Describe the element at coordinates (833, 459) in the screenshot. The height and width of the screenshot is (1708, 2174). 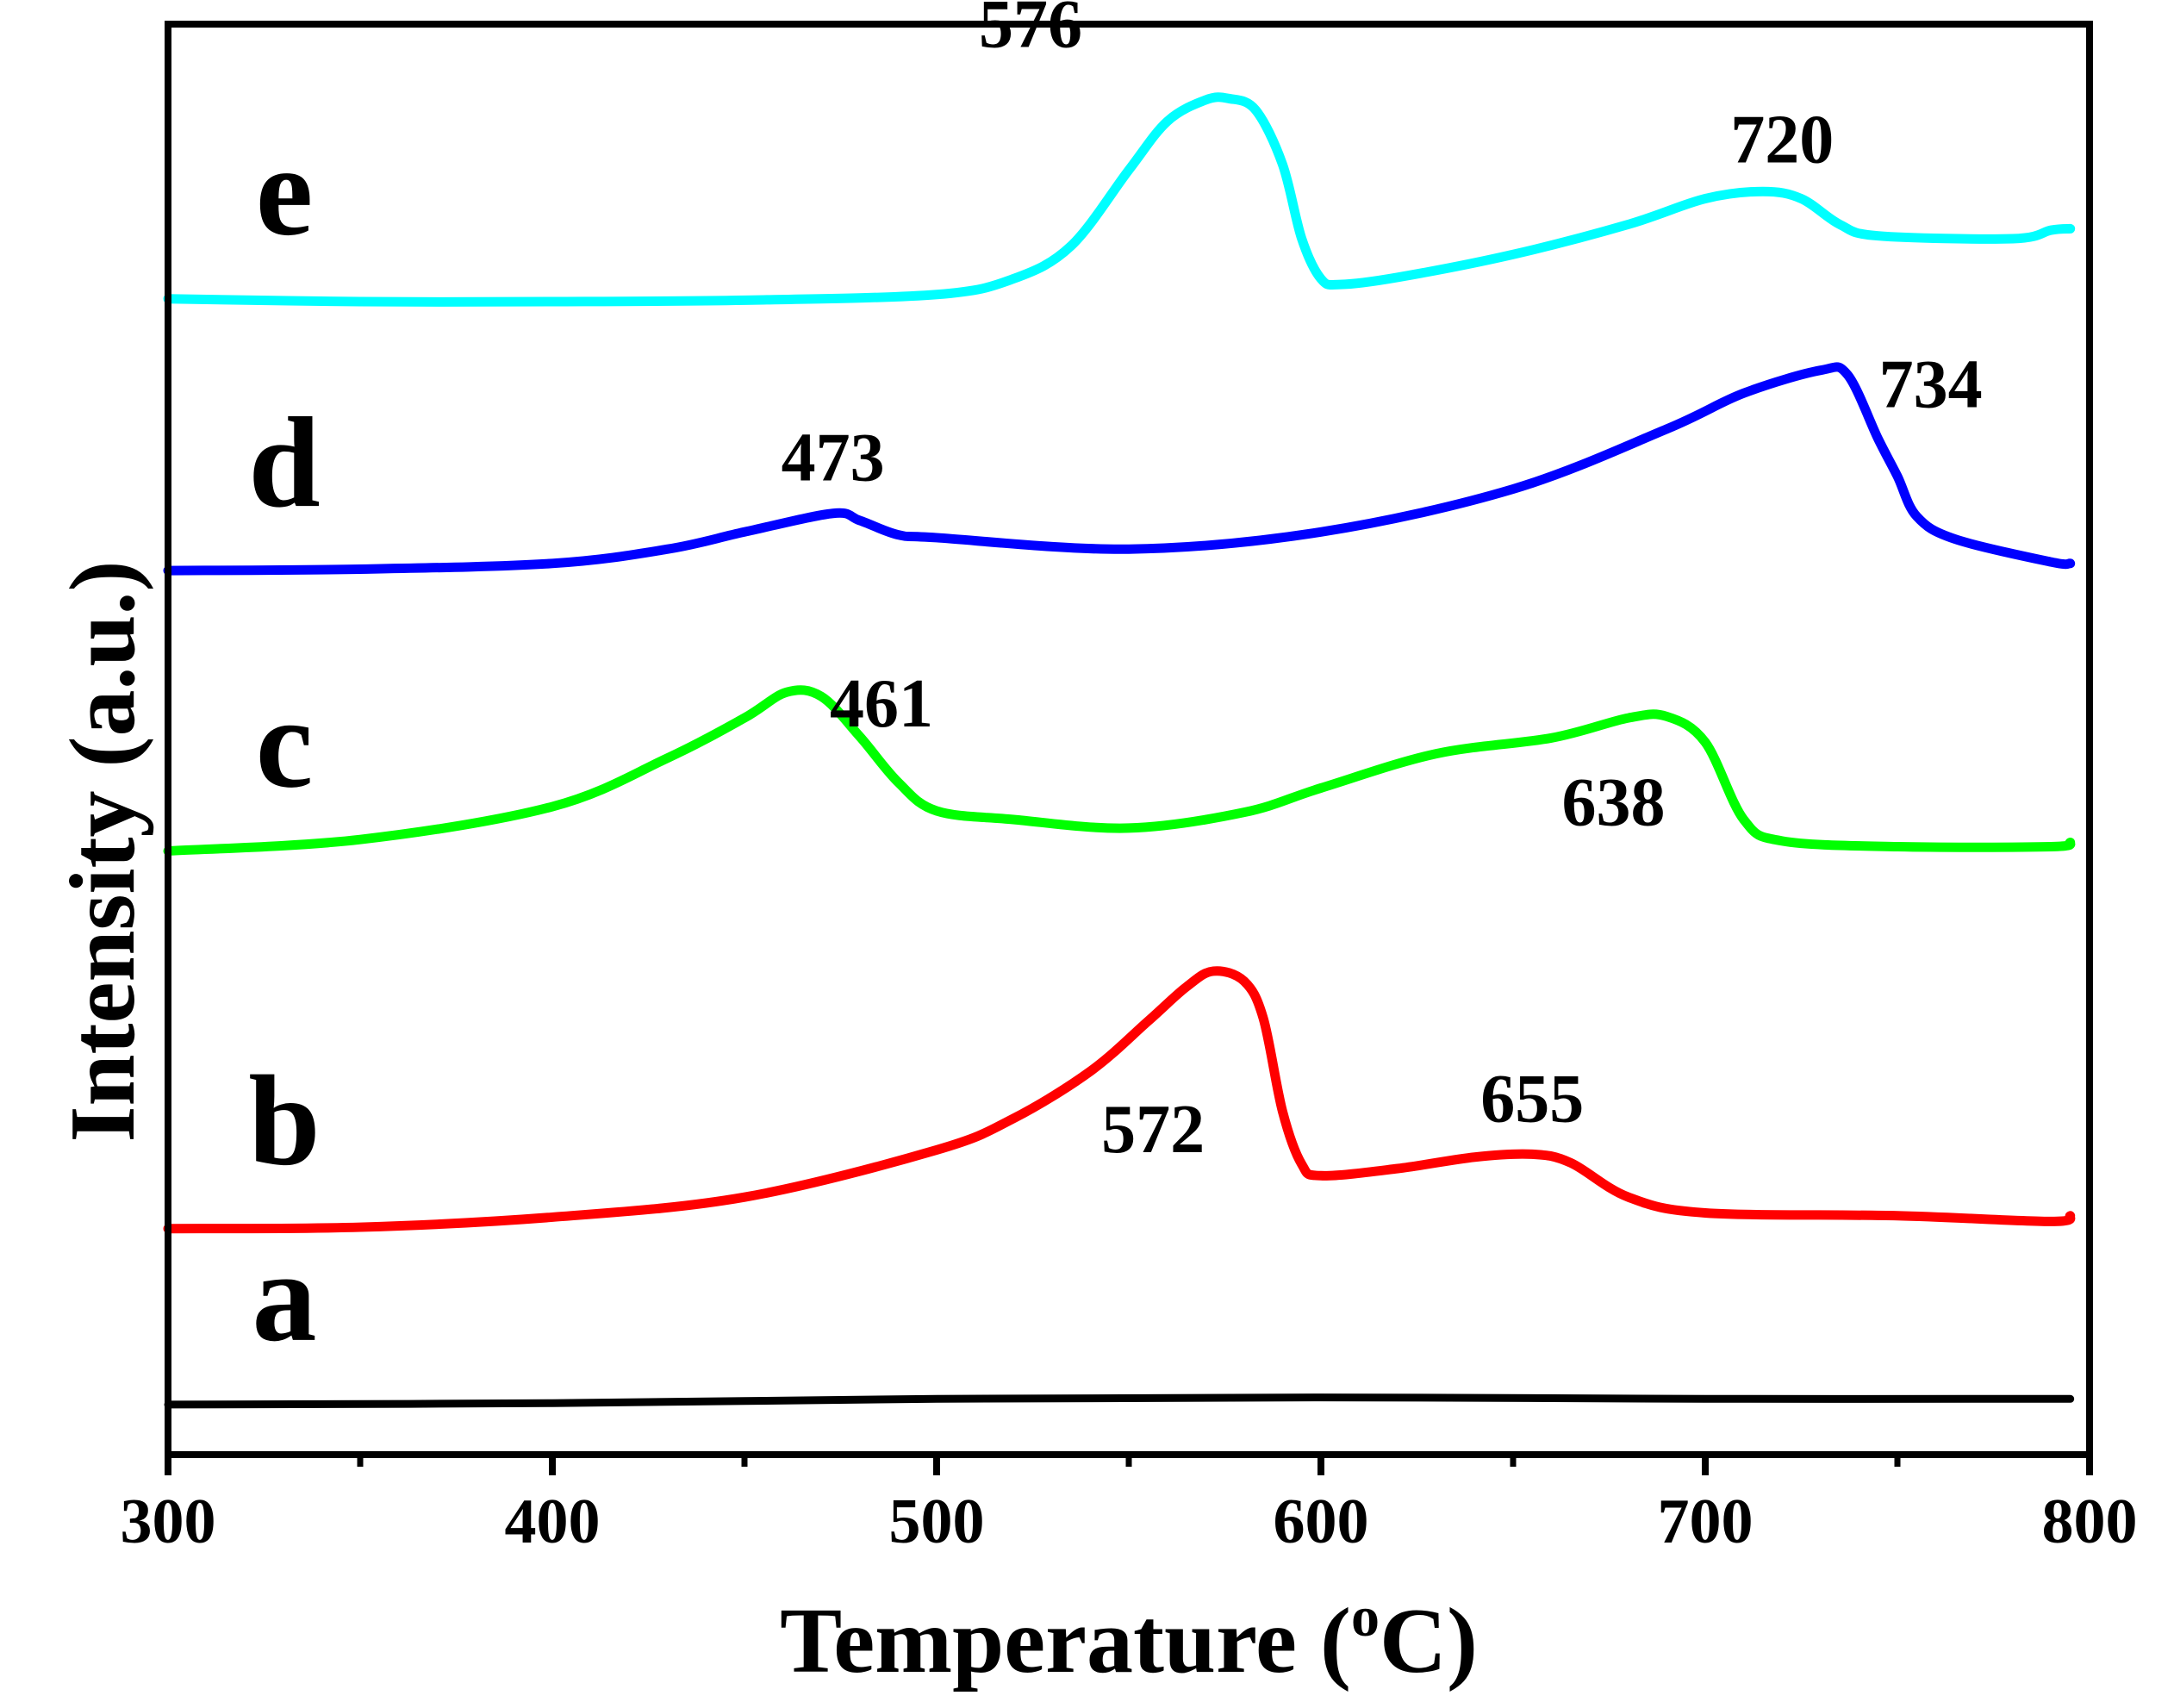
I see `peak-label-d-473: 473` at that location.